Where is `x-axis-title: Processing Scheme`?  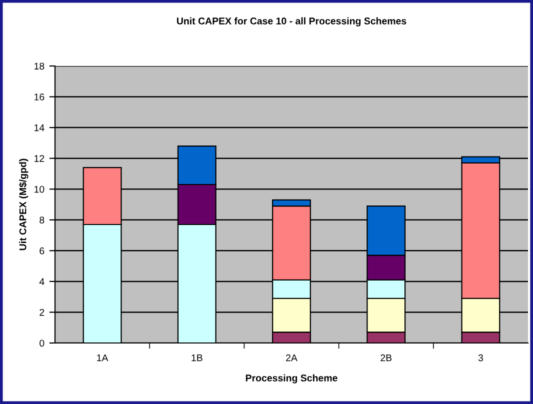
x-axis-title: Processing Scheme is located at coordinates (292, 379).